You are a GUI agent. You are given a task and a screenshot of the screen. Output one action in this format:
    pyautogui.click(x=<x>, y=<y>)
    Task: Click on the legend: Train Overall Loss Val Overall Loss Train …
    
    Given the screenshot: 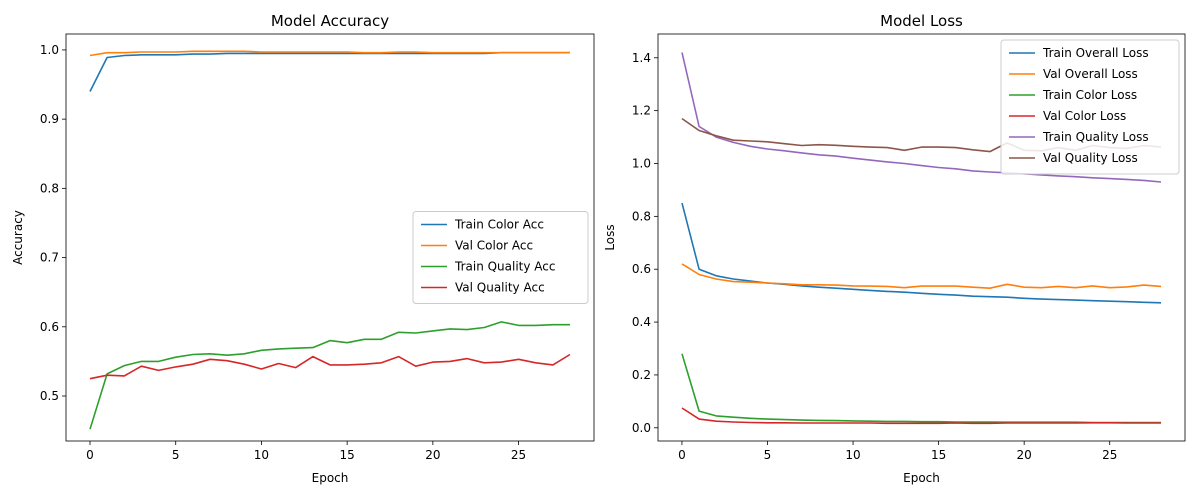 What is the action you would take?
    pyautogui.click(x=1090, y=107)
    